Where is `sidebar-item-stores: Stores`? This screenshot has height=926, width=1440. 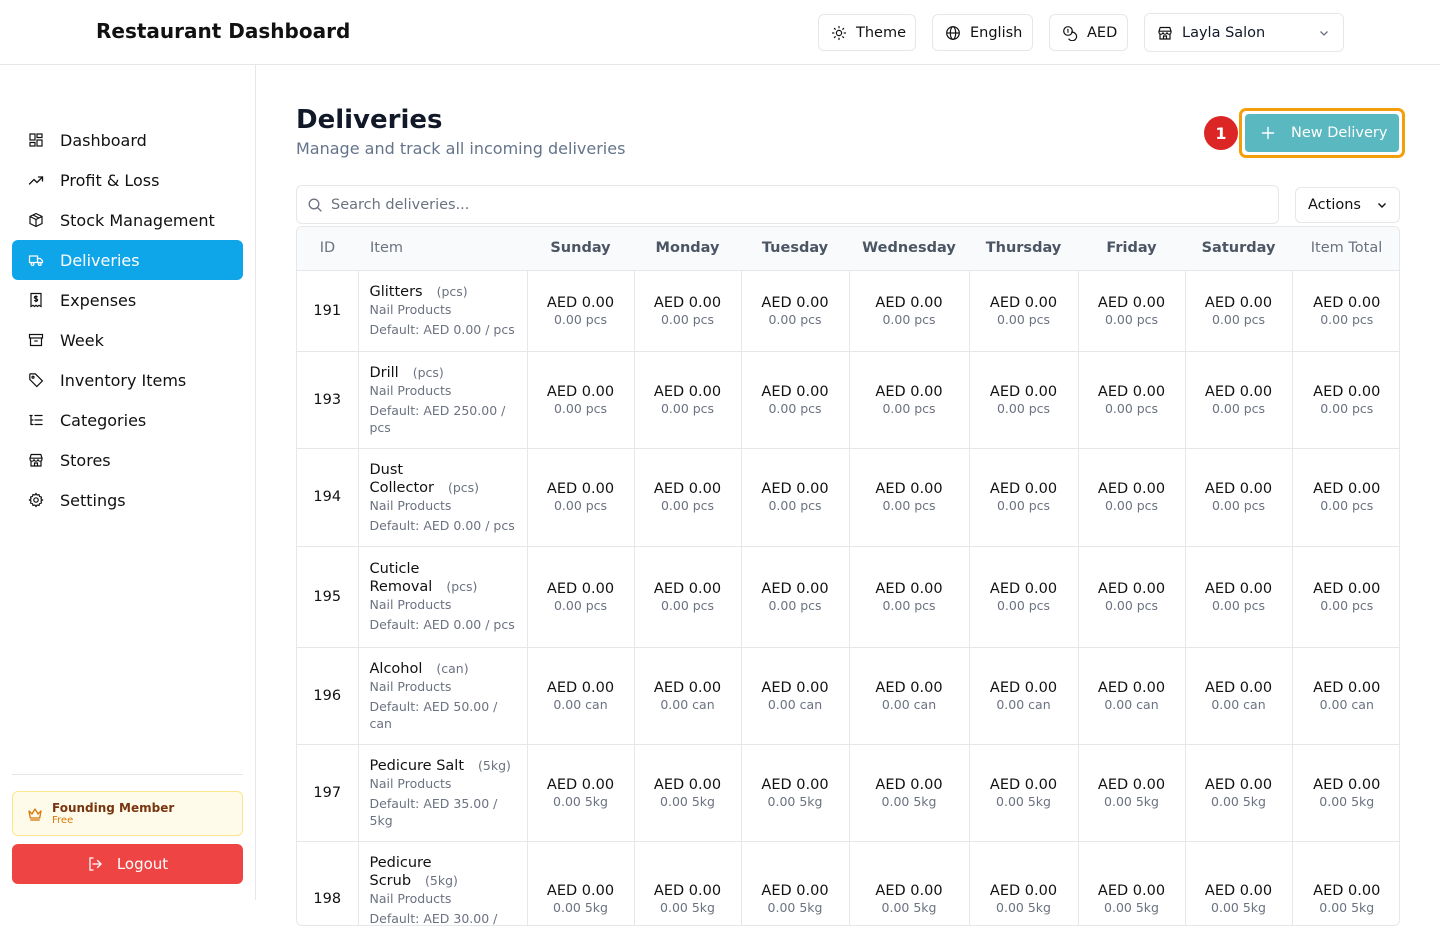
sidebar-item-stores: Stores is located at coordinates (127, 460).